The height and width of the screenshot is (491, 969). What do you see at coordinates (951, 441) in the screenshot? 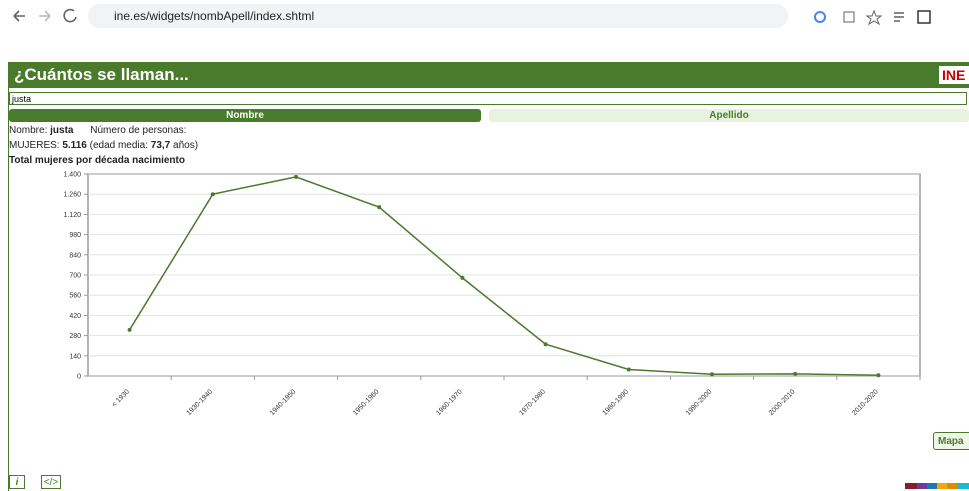
I see `map-button: Mapa` at bounding box center [951, 441].